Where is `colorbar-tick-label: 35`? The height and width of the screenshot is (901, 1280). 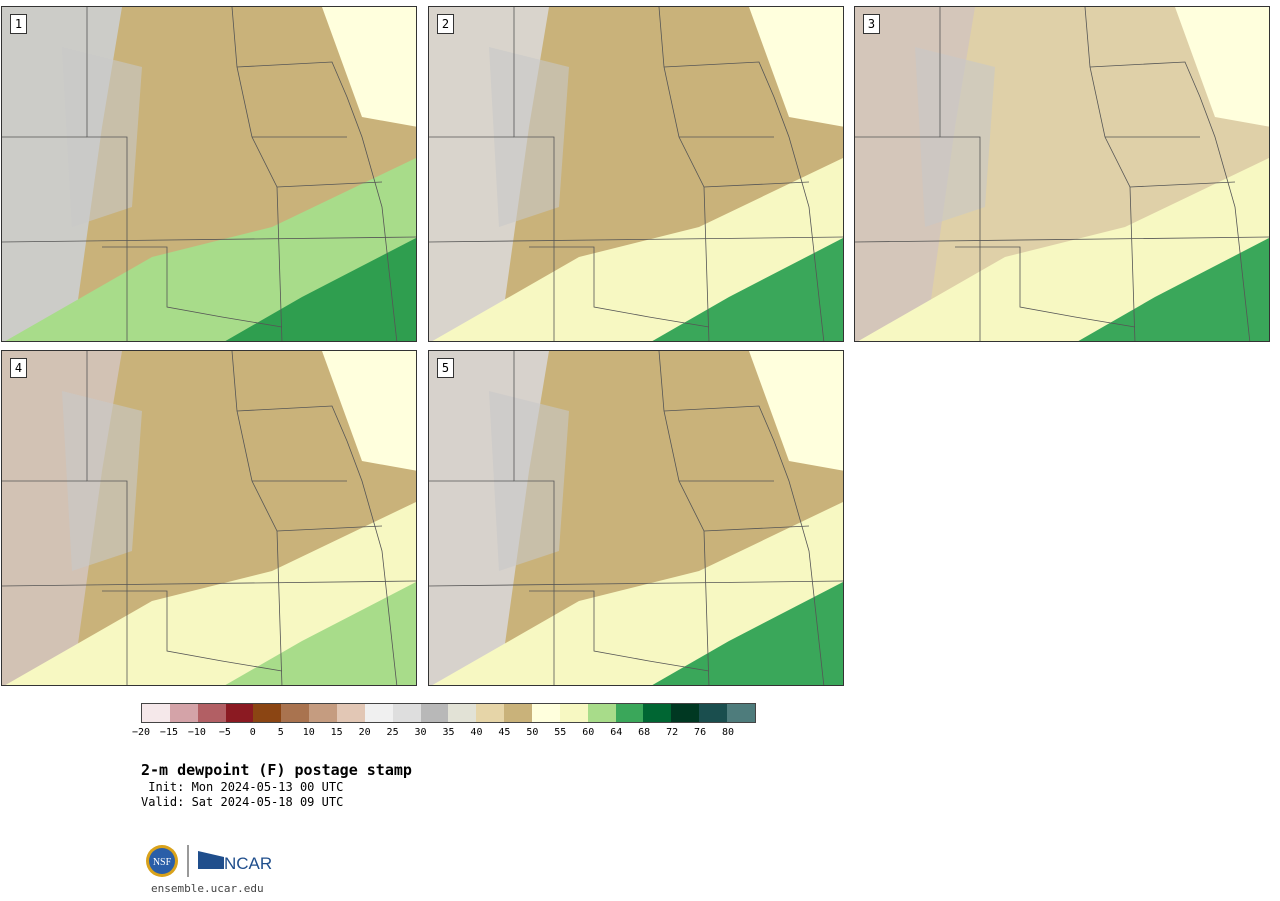
colorbar-tick-label: 35 is located at coordinates (448, 732).